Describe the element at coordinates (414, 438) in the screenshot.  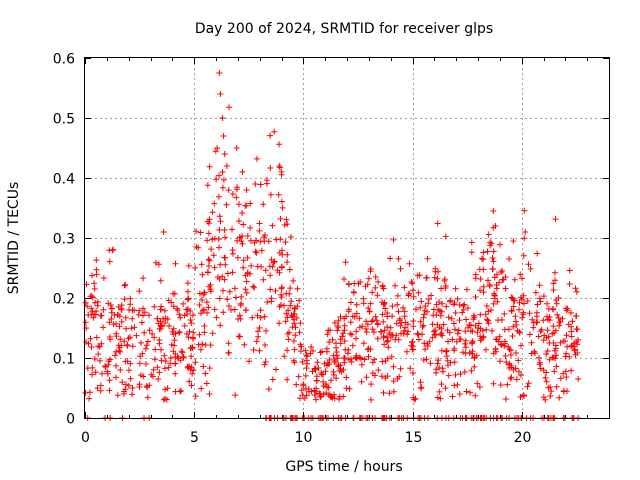
I see `x-tick-label: 15` at that location.